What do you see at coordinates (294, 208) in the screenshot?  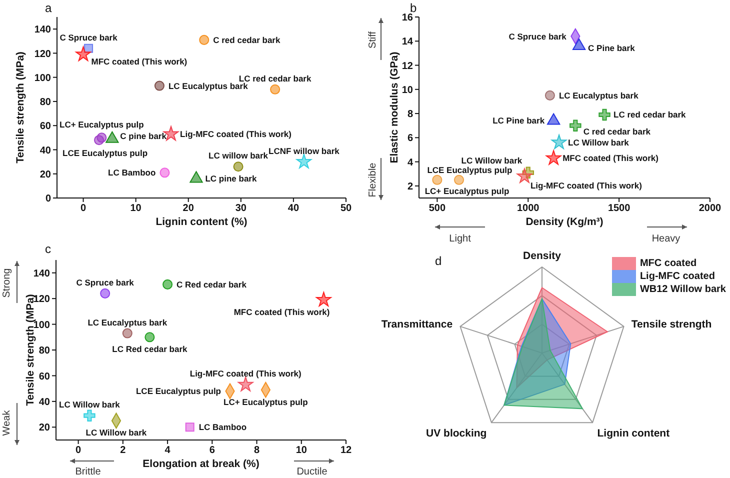 I see `x-tick-label: 40` at bounding box center [294, 208].